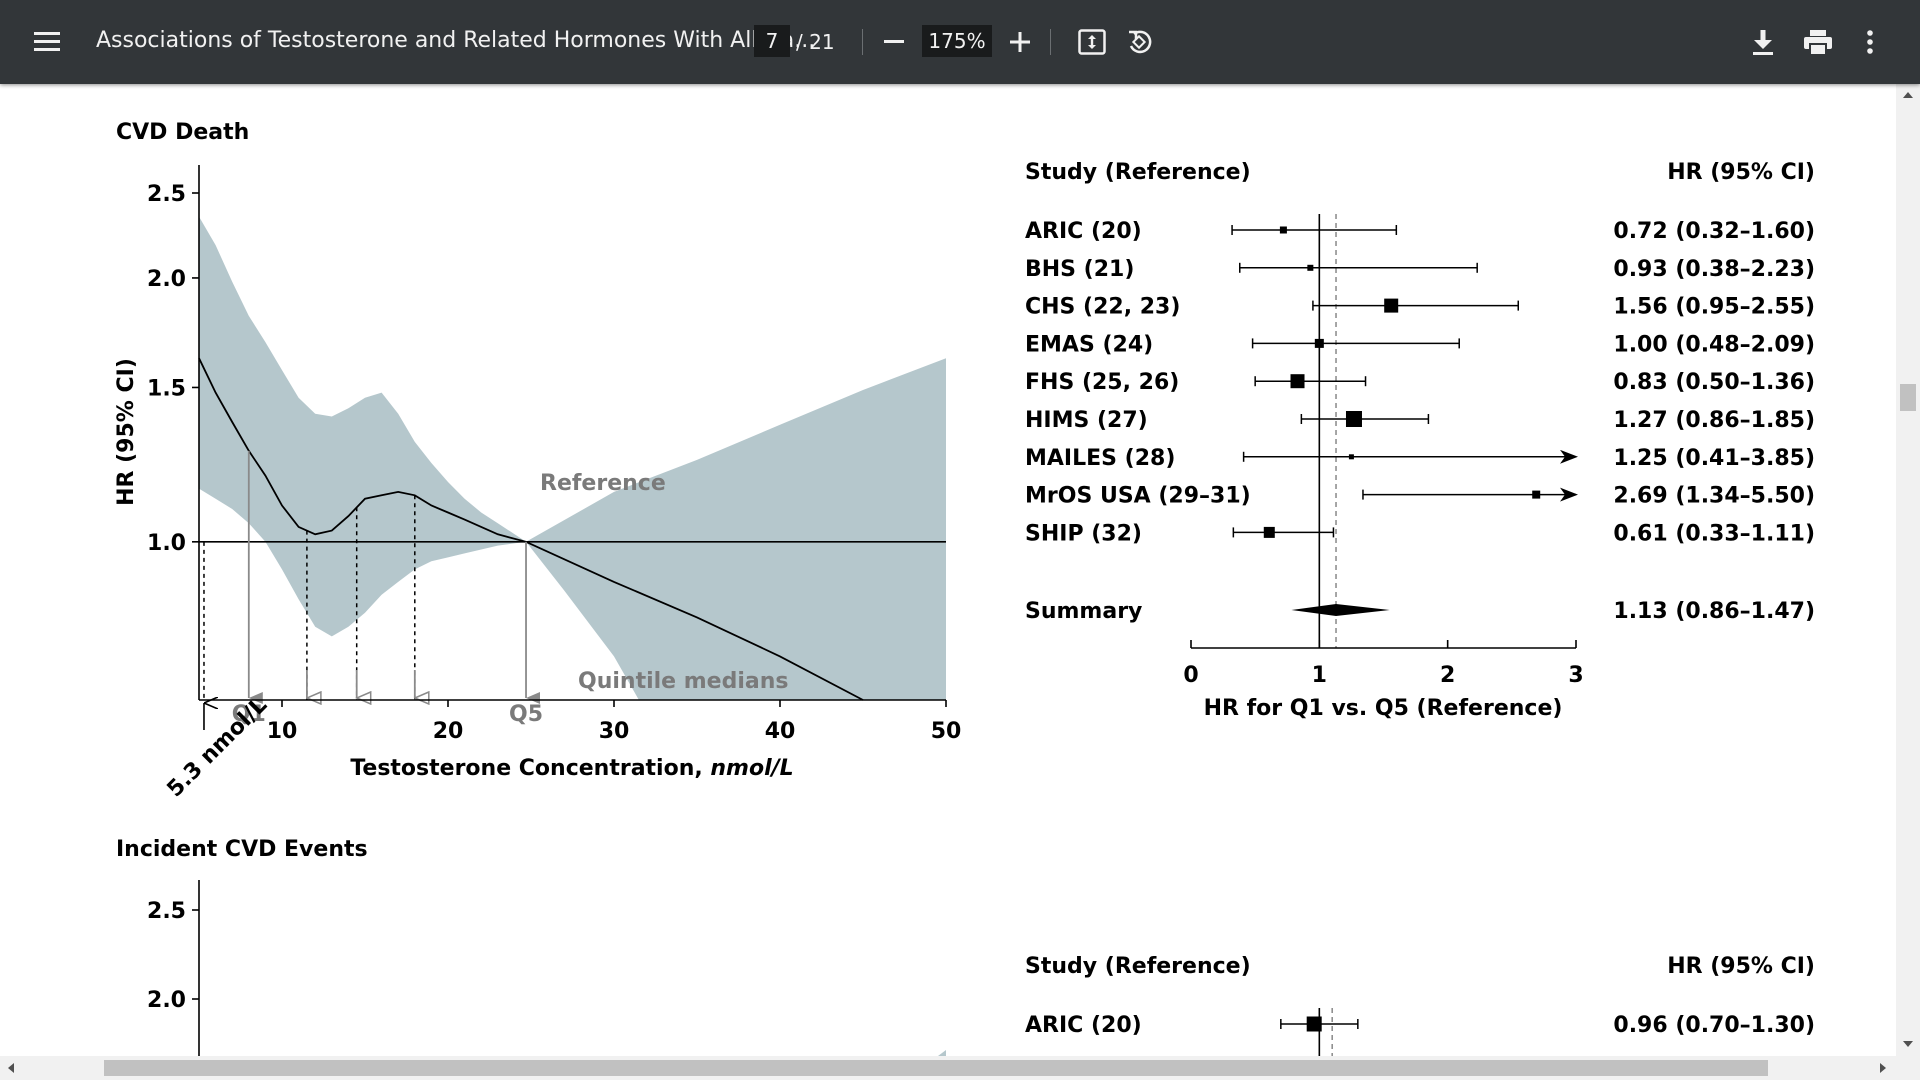 The image size is (1920, 1084). Describe the element at coordinates (47, 42) in the screenshot. I see `menu-icon` at that location.